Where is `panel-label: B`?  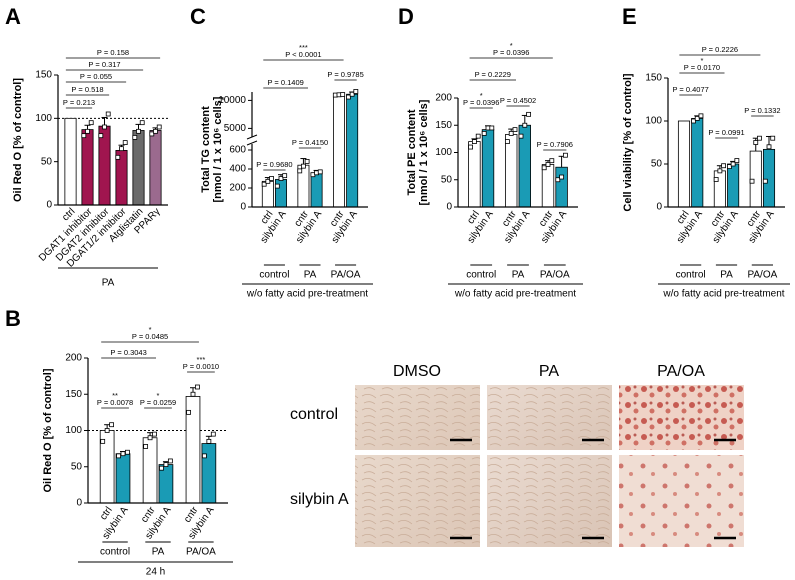
panel-label: B is located at coordinates (13, 318).